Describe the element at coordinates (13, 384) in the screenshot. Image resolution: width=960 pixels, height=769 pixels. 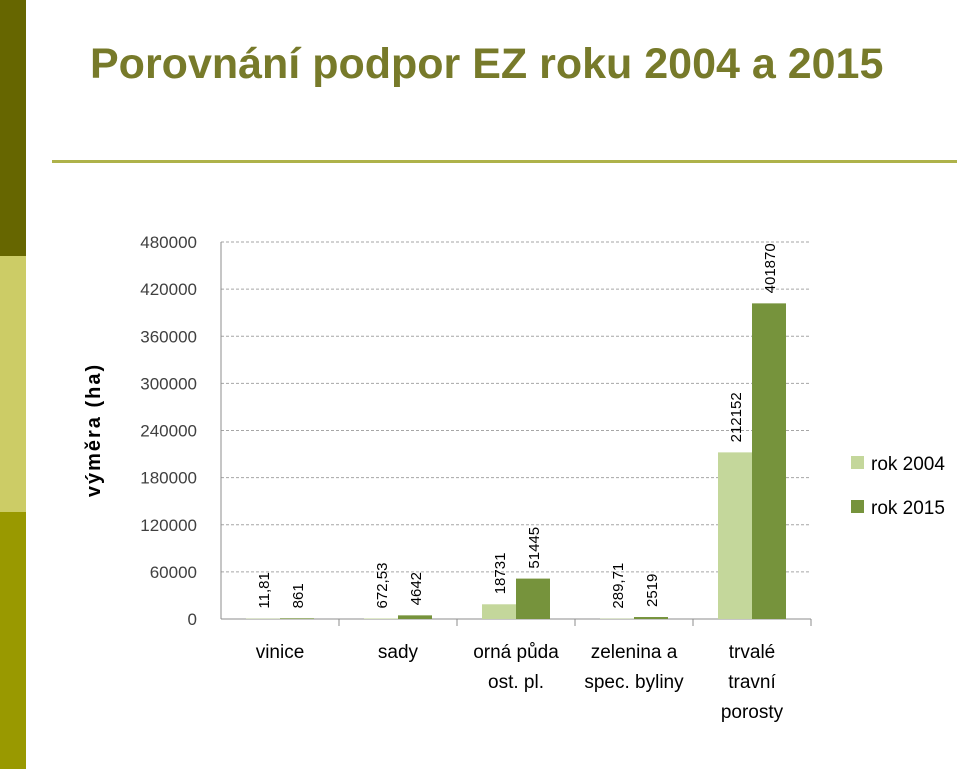
I see `decor-stripe-middle` at that location.